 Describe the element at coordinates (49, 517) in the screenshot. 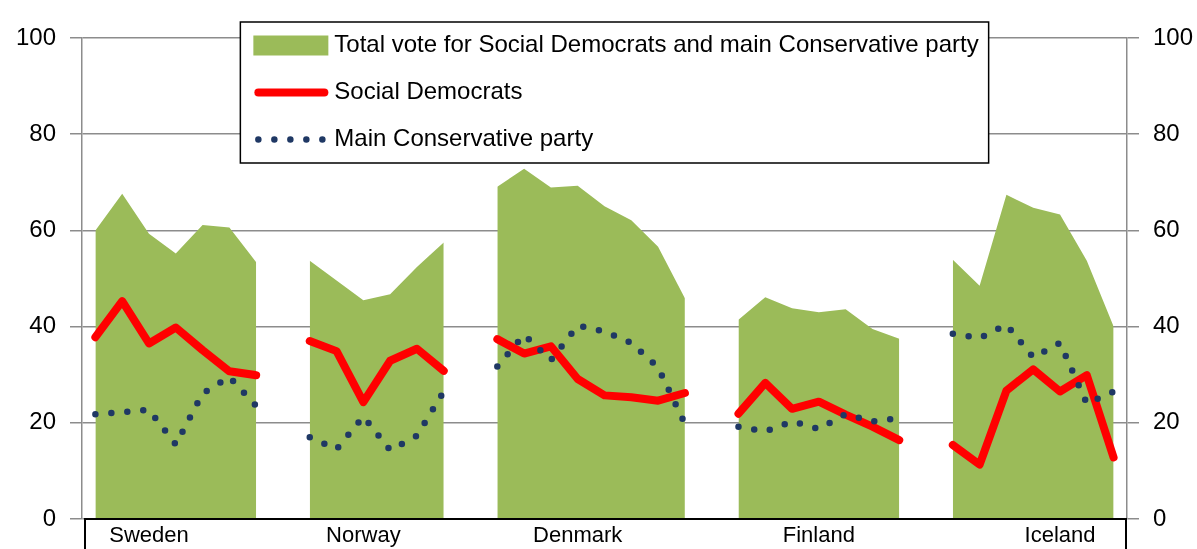

I see `y-tick-label: 0` at that location.